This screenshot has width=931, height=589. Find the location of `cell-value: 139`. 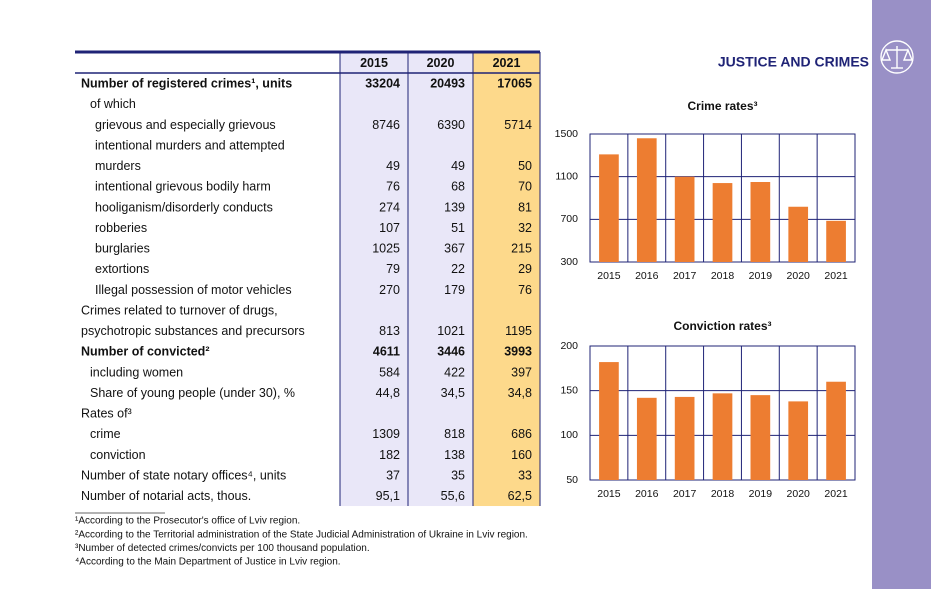

cell-value: 139 is located at coordinates (454, 207).